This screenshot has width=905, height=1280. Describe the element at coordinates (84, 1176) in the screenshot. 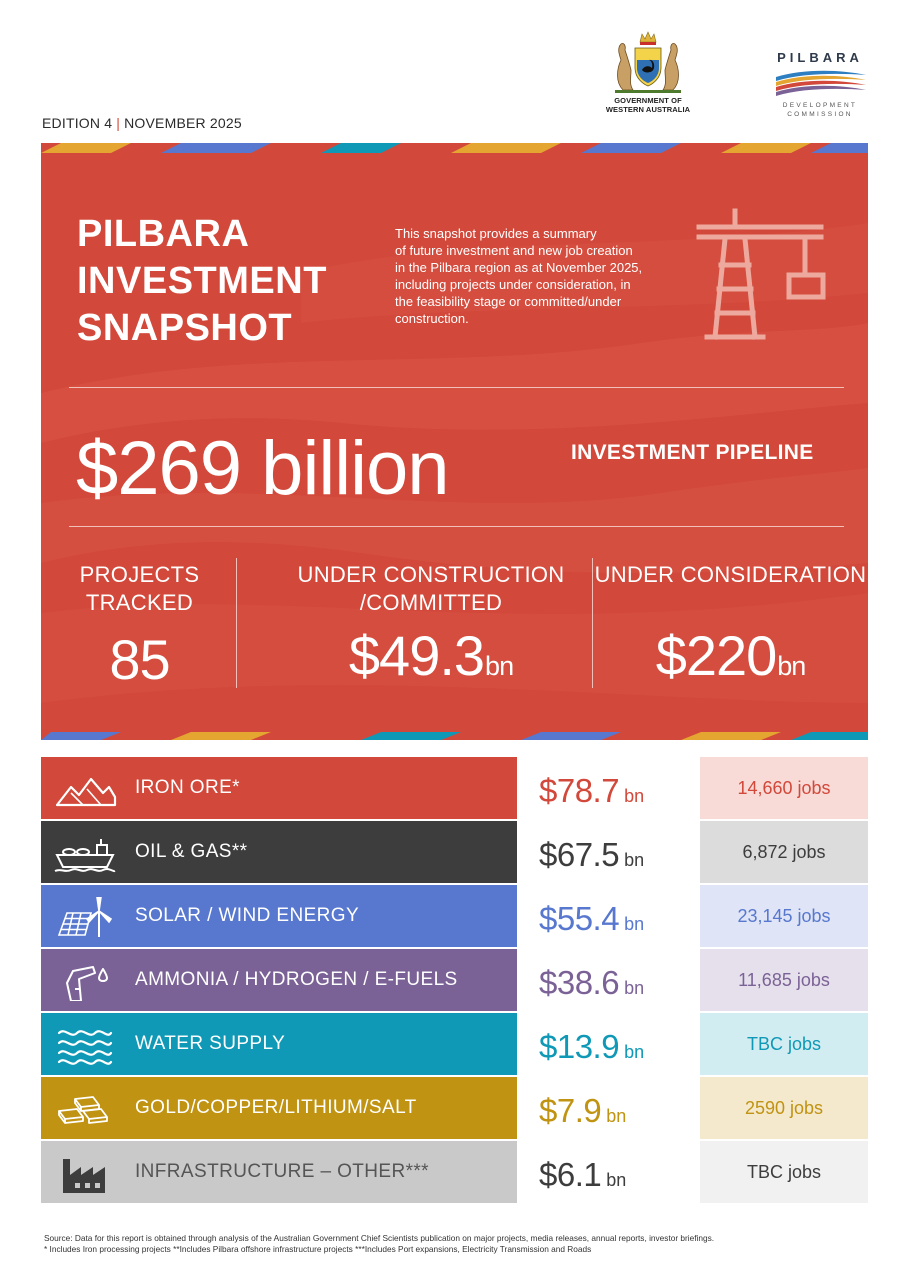

I see `factory-icon` at that location.